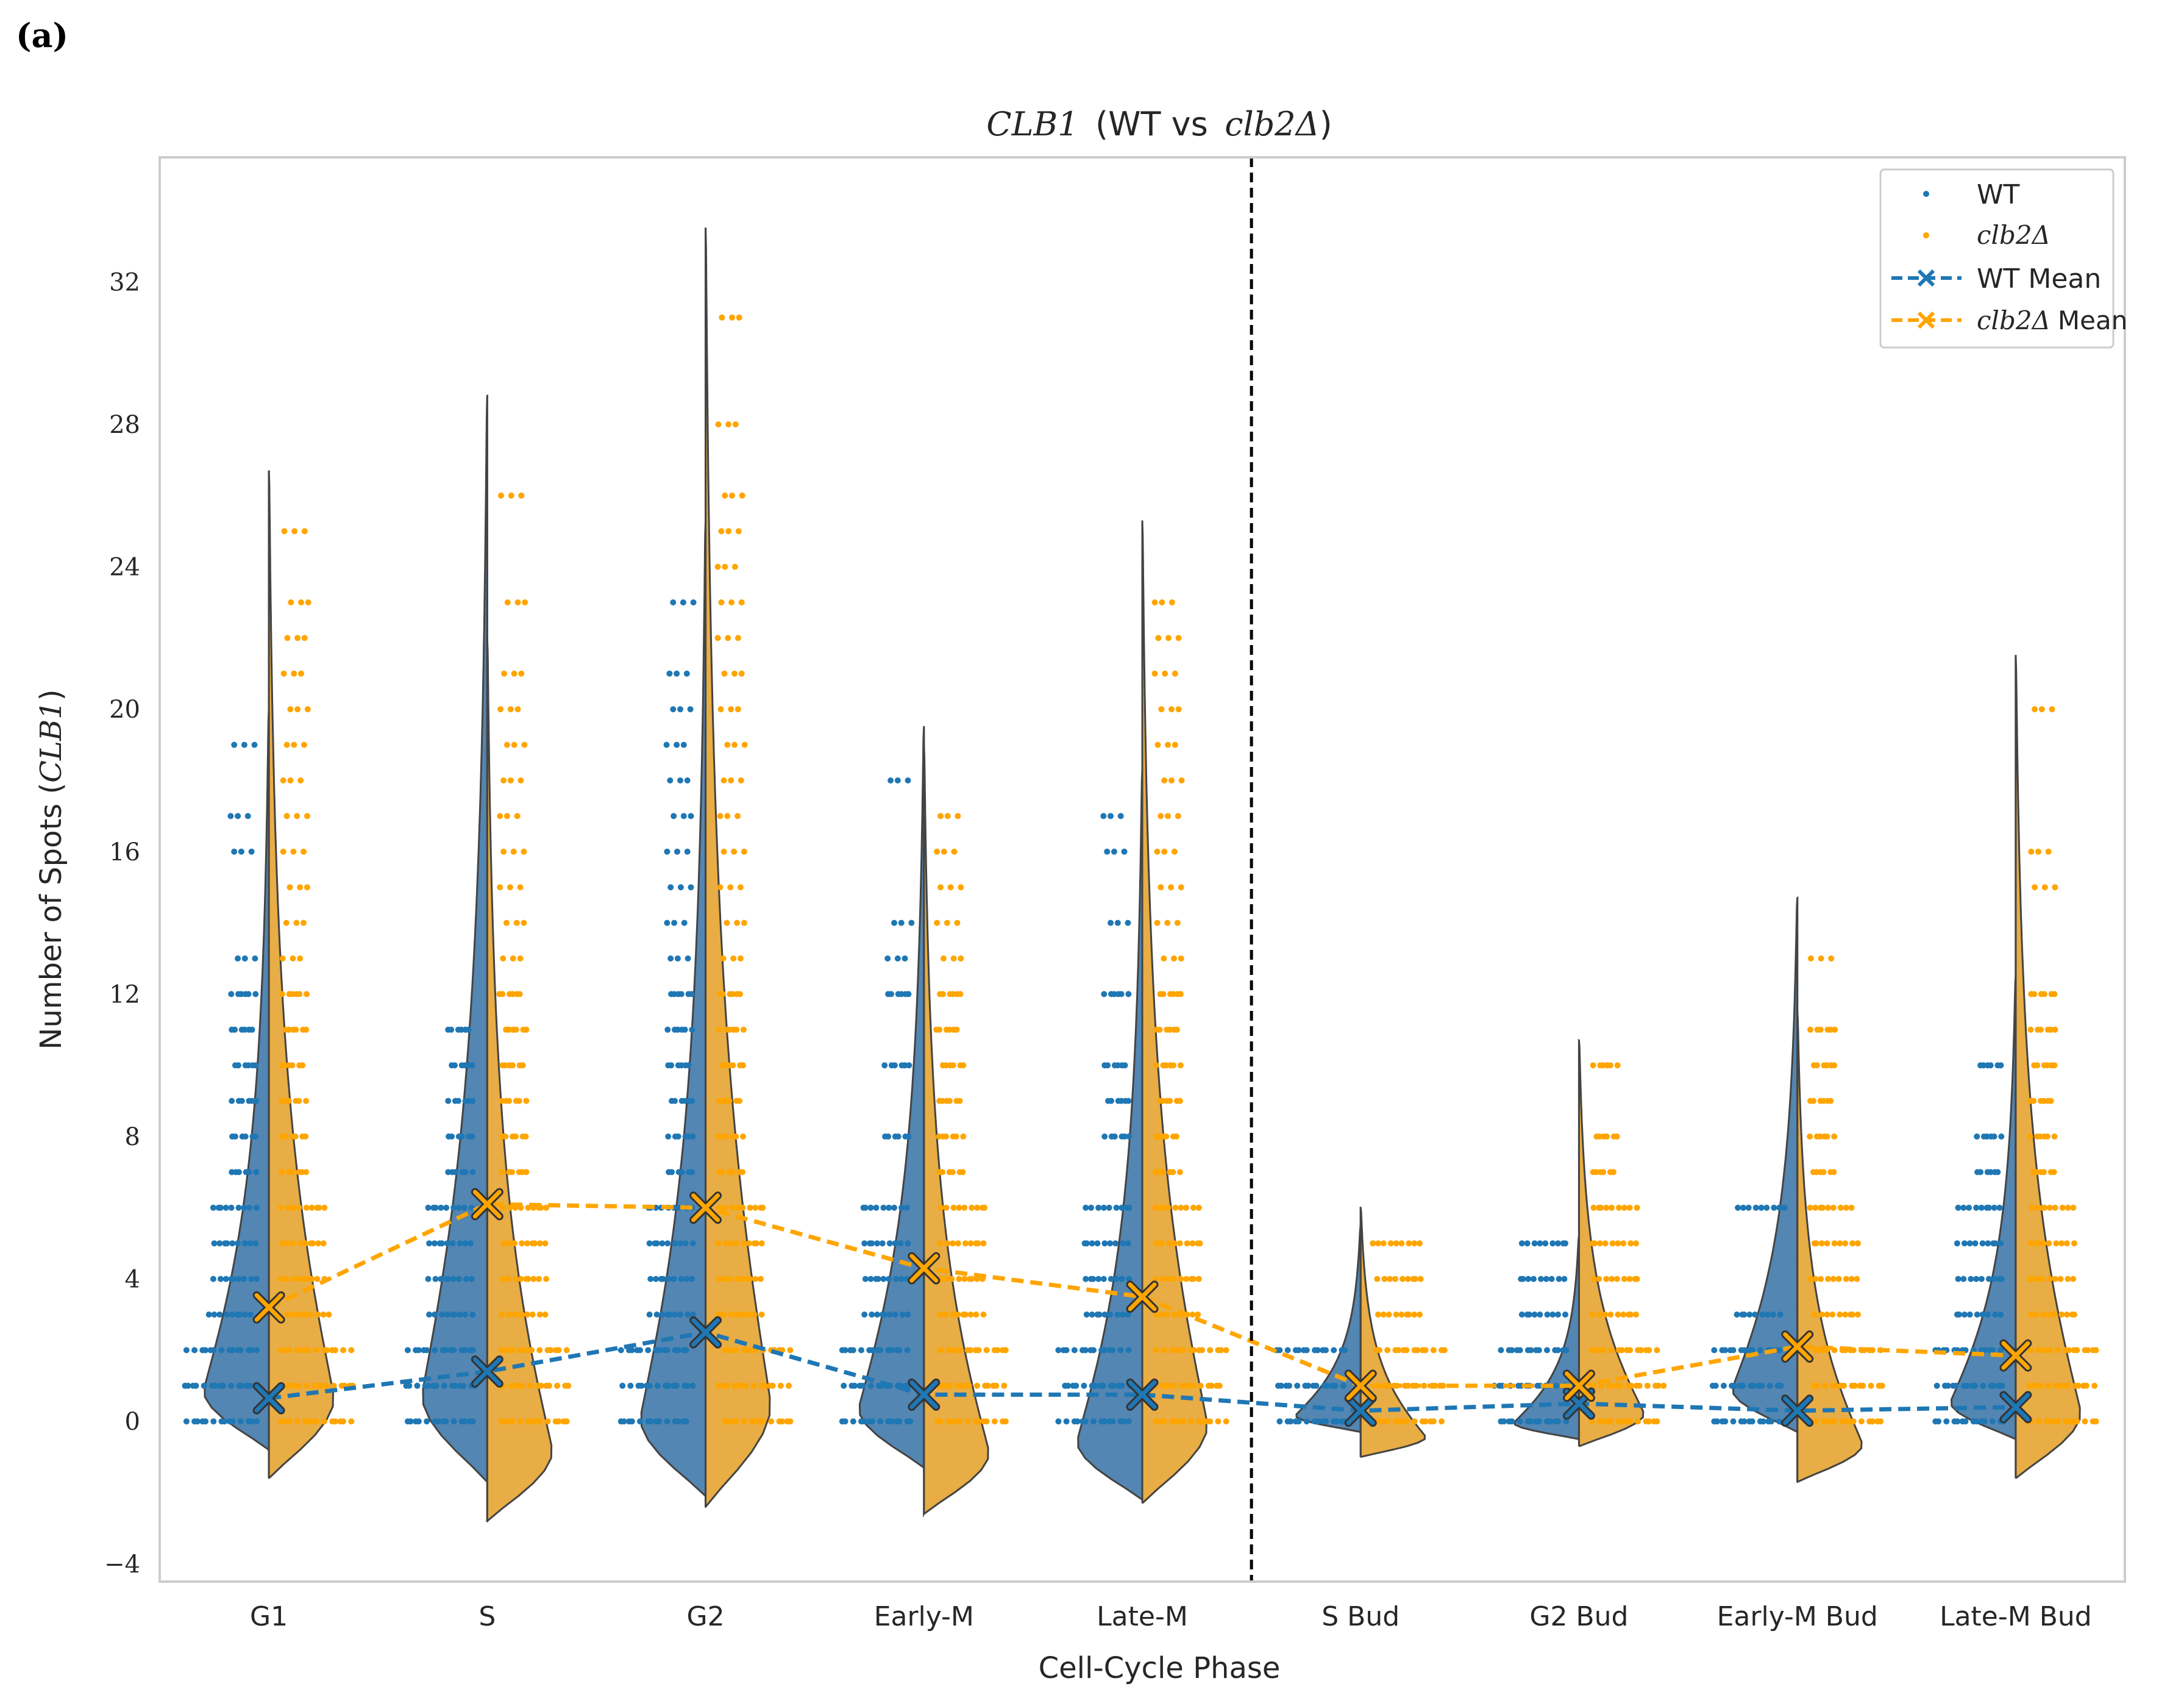 The image size is (2184, 1706). What do you see at coordinates (1326, 124) in the screenshot?
I see `title-close: )` at bounding box center [1326, 124].